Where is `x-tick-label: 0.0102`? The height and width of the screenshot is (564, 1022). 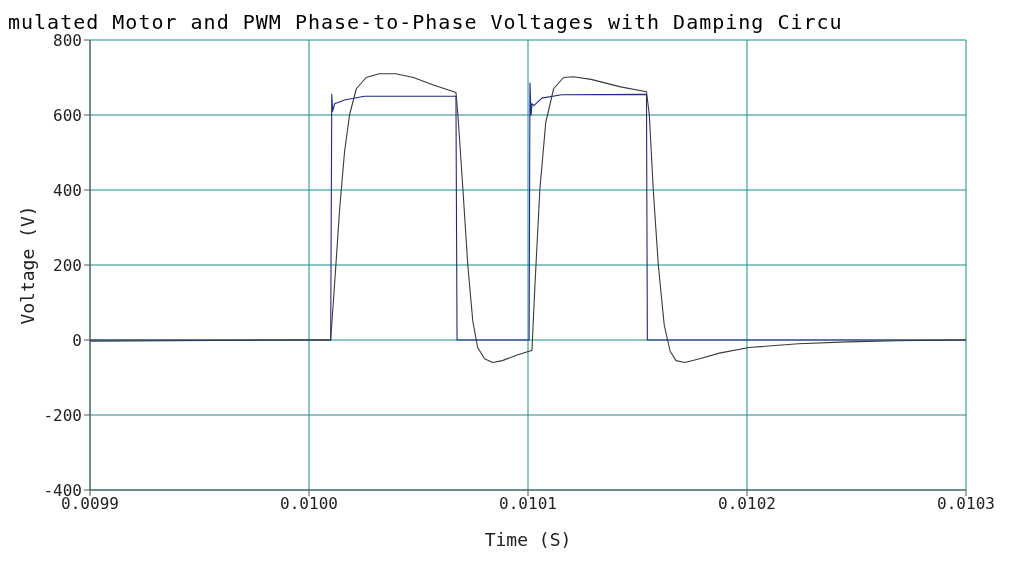
x-tick-label: 0.0102 is located at coordinates (747, 504).